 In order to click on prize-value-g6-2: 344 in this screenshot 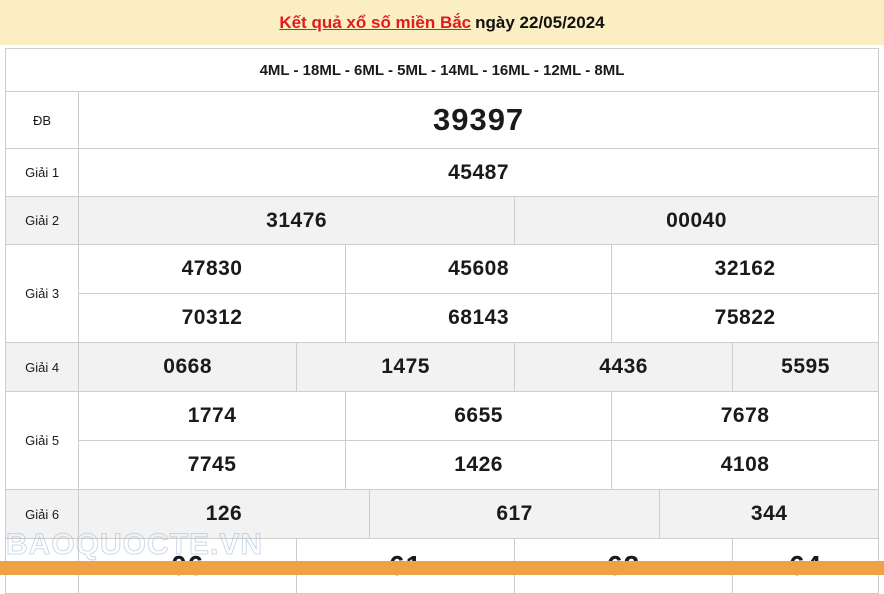, I will do `click(768, 514)`.